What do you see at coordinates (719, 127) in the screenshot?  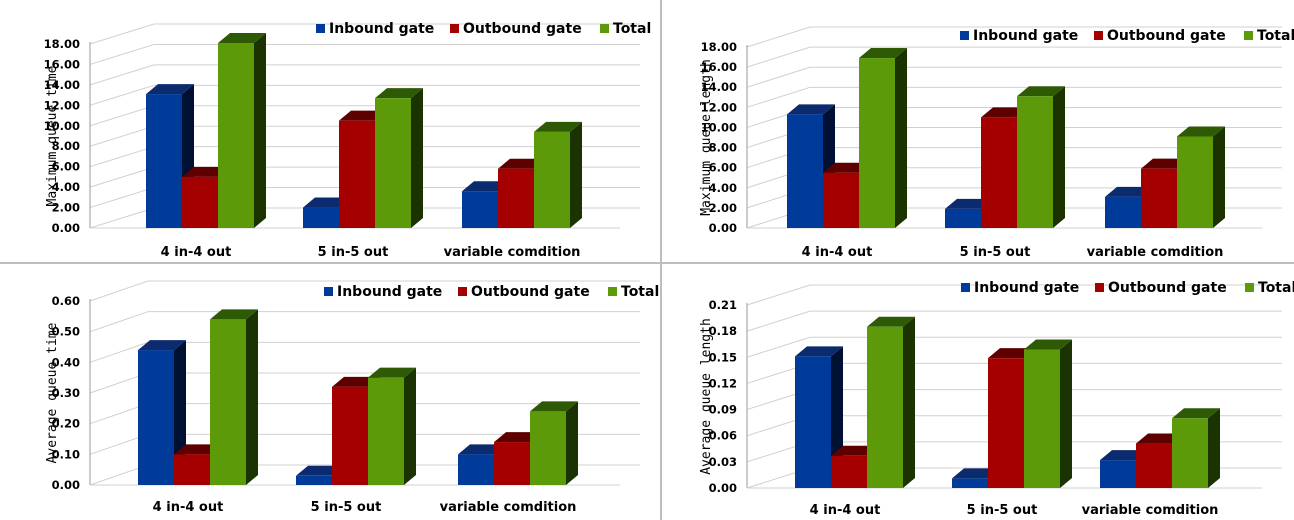 I see `y-tick-label: 10.00` at bounding box center [719, 127].